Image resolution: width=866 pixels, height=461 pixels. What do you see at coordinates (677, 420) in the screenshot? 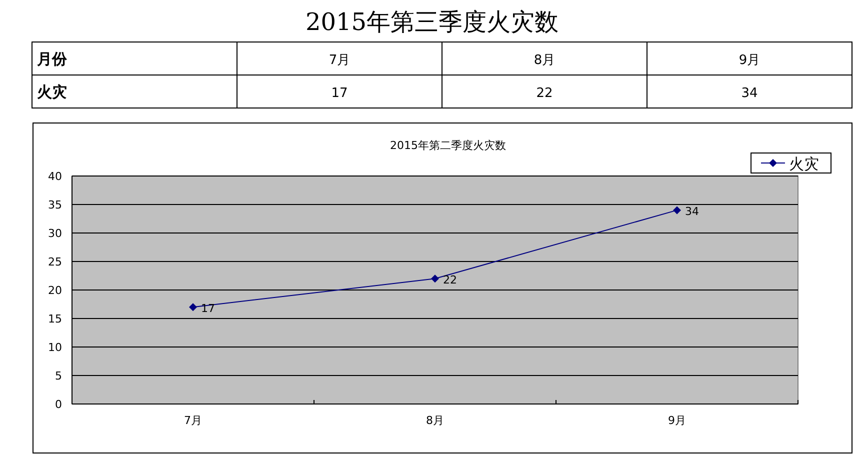
I see `x-tick-label: 9月` at bounding box center [677, 420].